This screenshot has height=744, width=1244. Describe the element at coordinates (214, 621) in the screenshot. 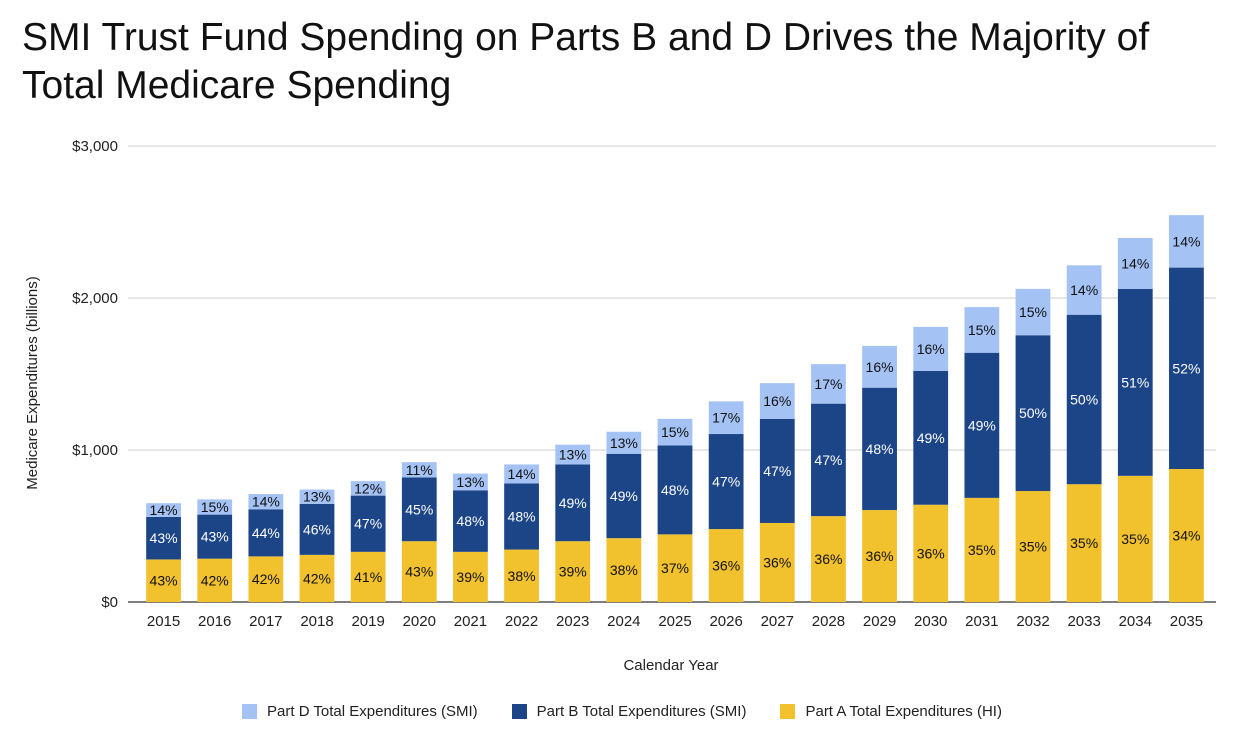

I see `x-tick-label: 2016` at that location.